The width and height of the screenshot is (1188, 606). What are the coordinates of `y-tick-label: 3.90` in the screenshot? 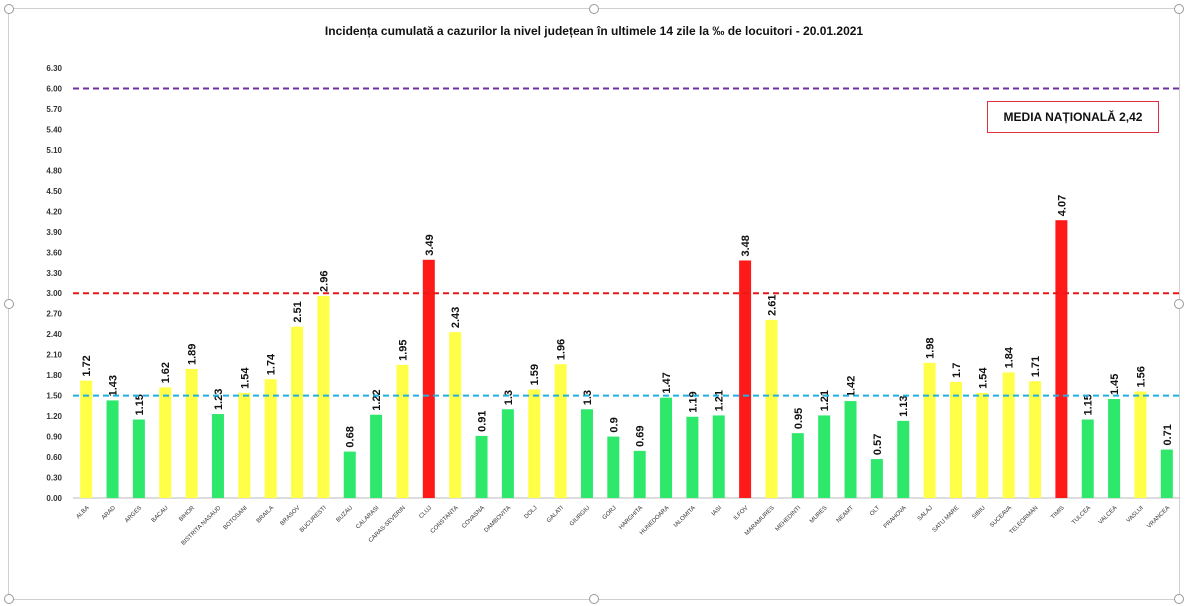 It's located at (54, 232).